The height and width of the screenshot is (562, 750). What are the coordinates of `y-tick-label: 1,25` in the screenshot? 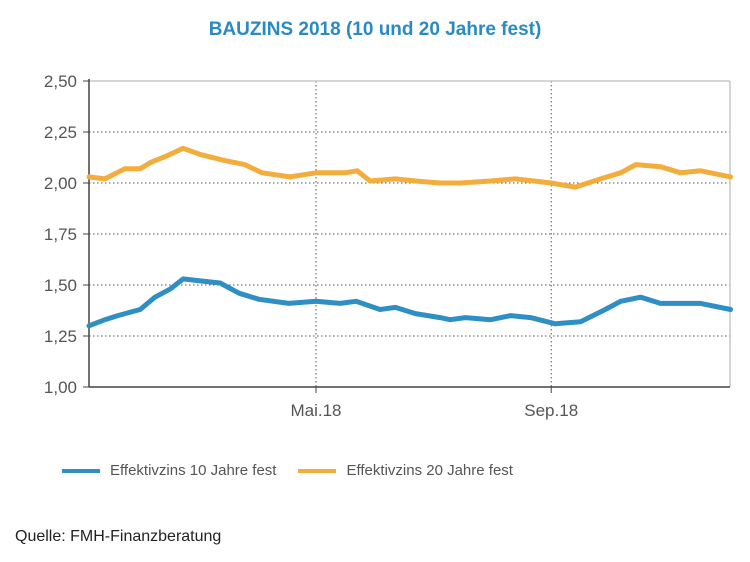 It's located at (60, 336).